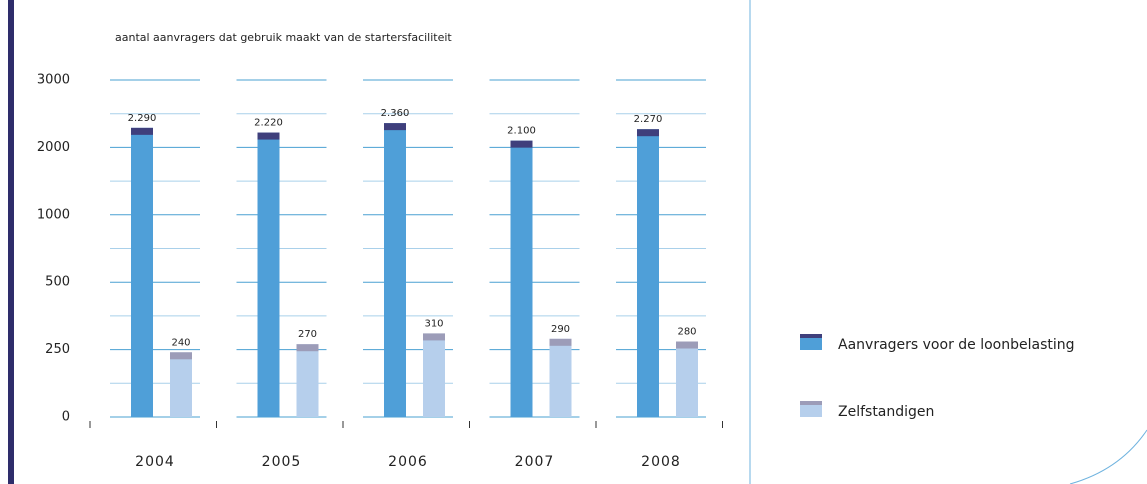 Image resolution: width=1147 pixels, height=484 pixels. I want to click on y-tick-label: 3000, so click(53, 80).